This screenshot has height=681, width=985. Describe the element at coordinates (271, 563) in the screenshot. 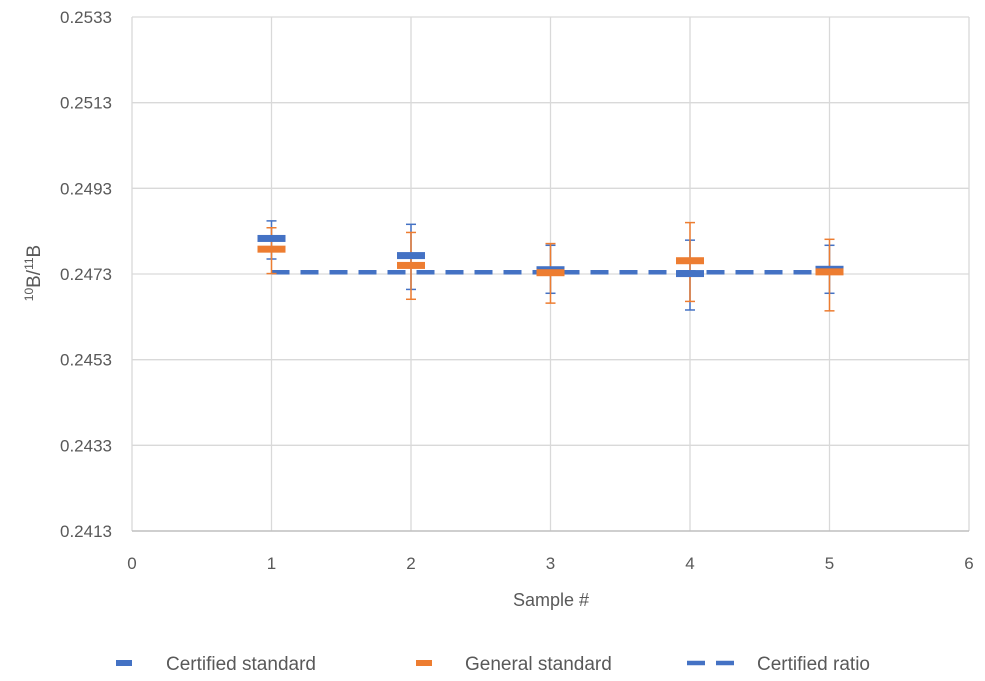

I see `x-tick-label: 1` at that location.